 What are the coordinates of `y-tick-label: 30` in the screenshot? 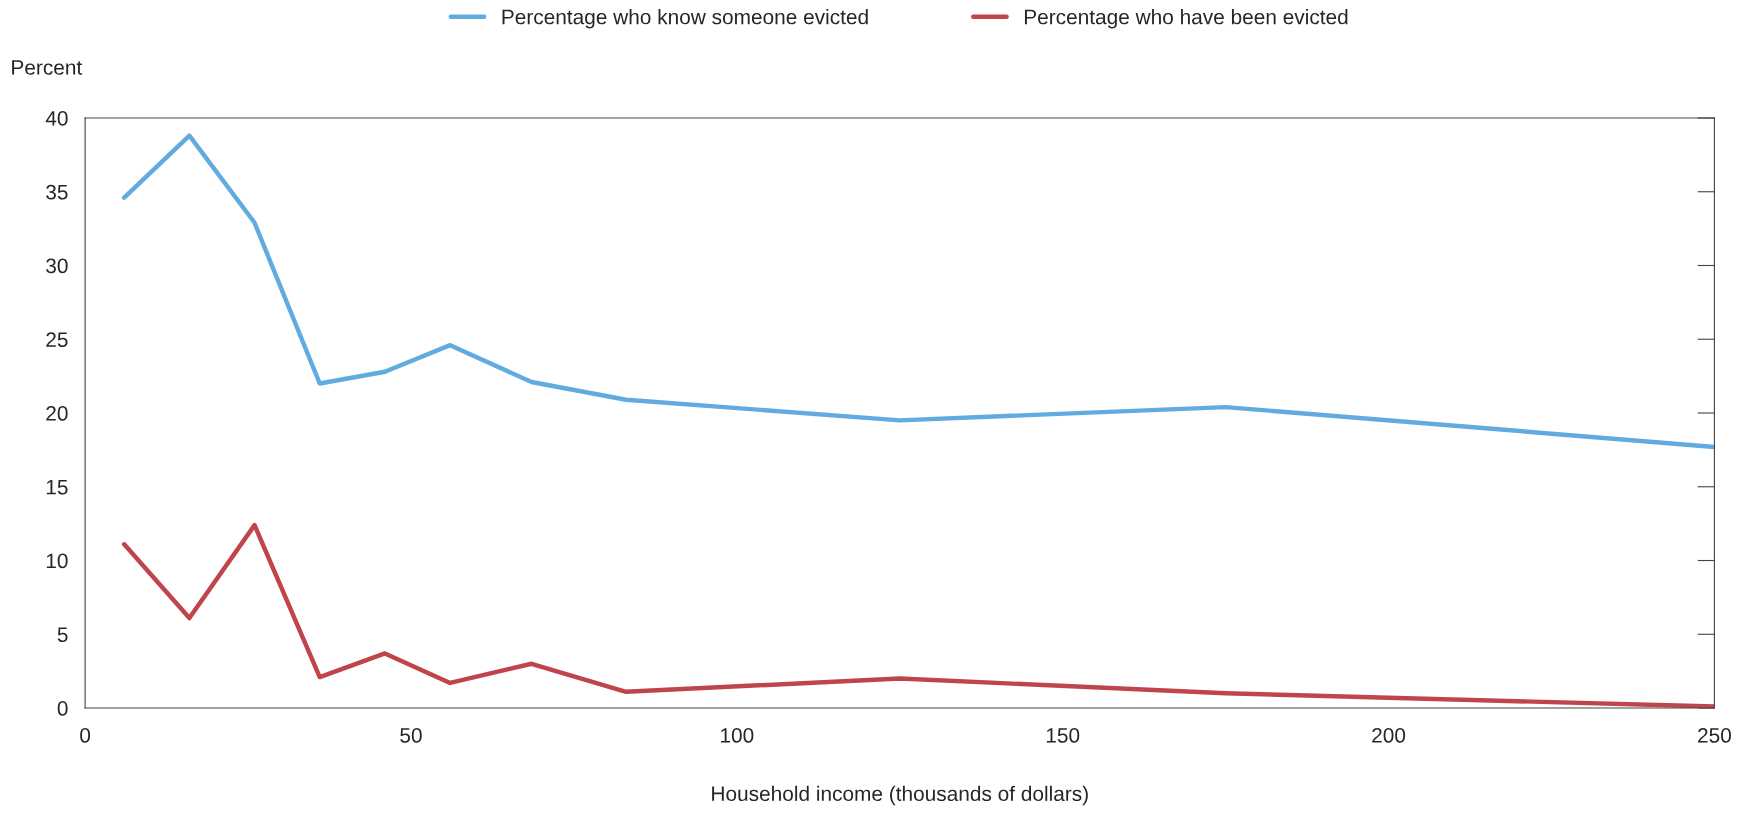 It's located at (57, 266).